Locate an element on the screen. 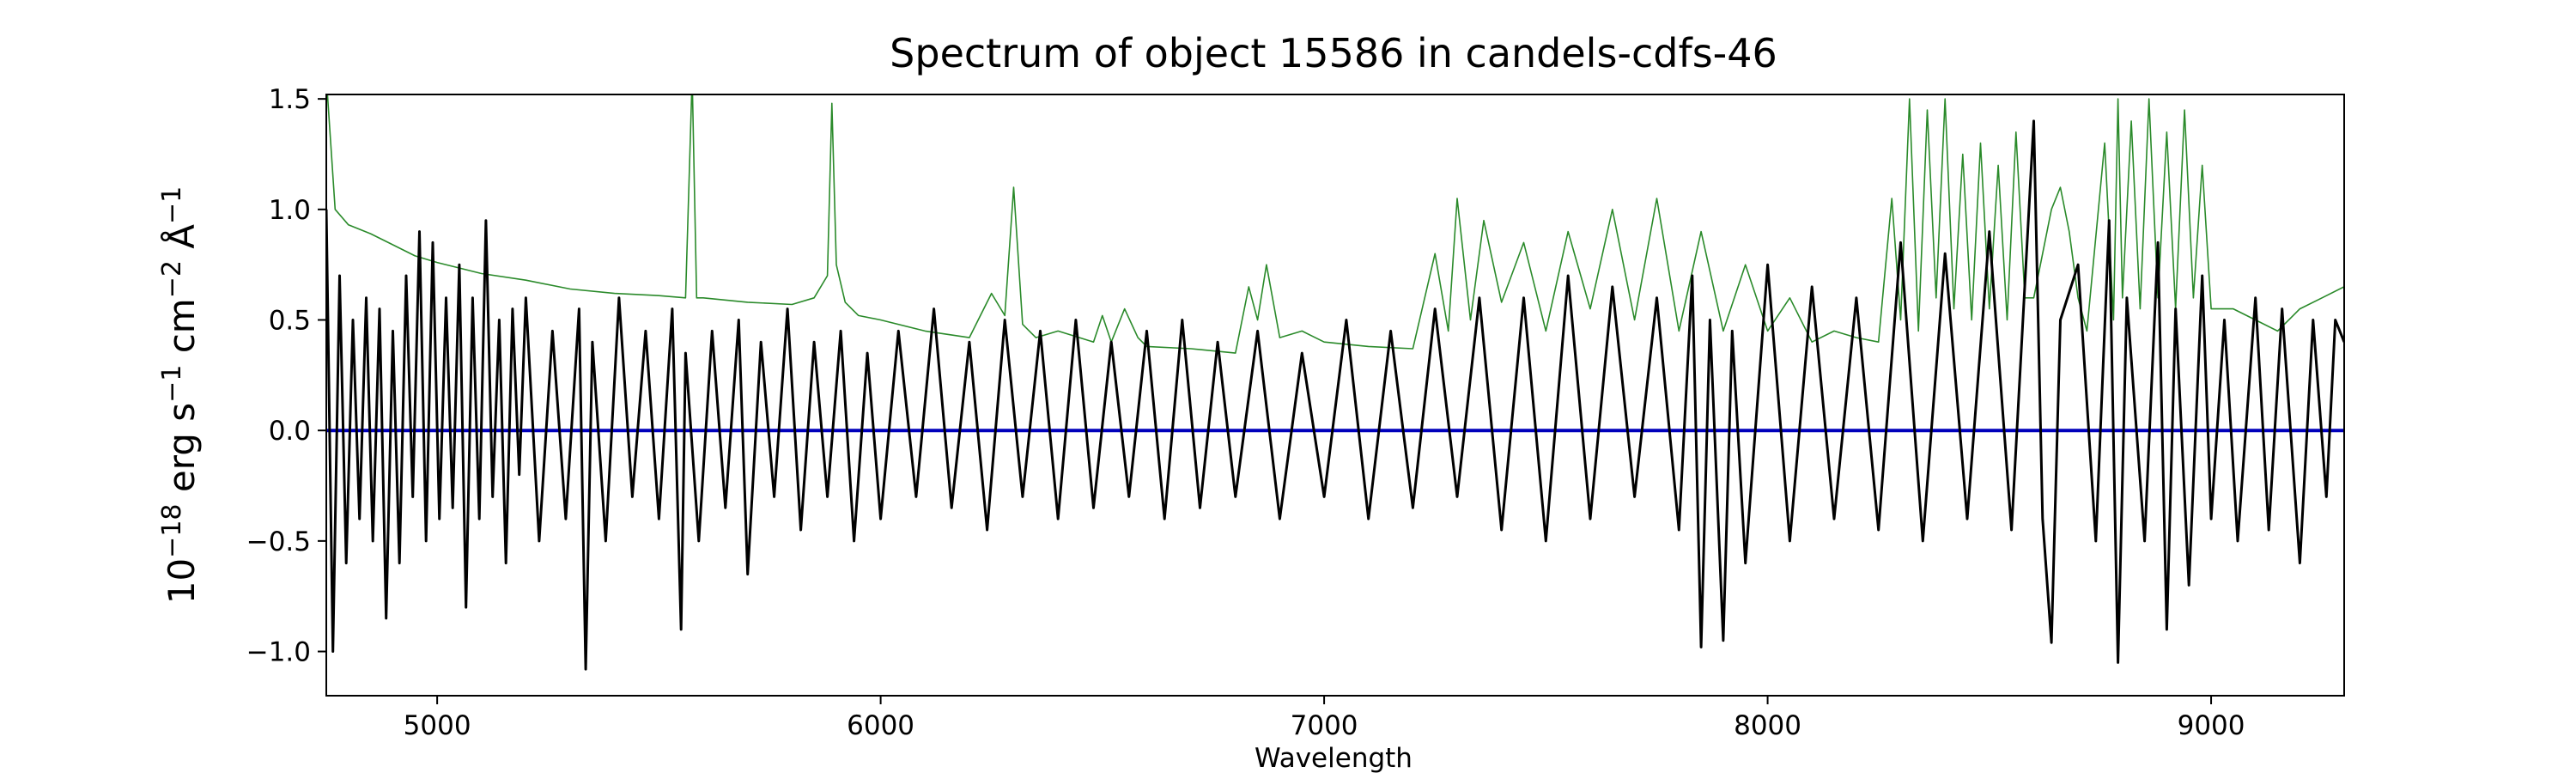 This screenshot has height=773, width=2576. x-axis-label: Wavelength is located at coordinates (1334, 758).